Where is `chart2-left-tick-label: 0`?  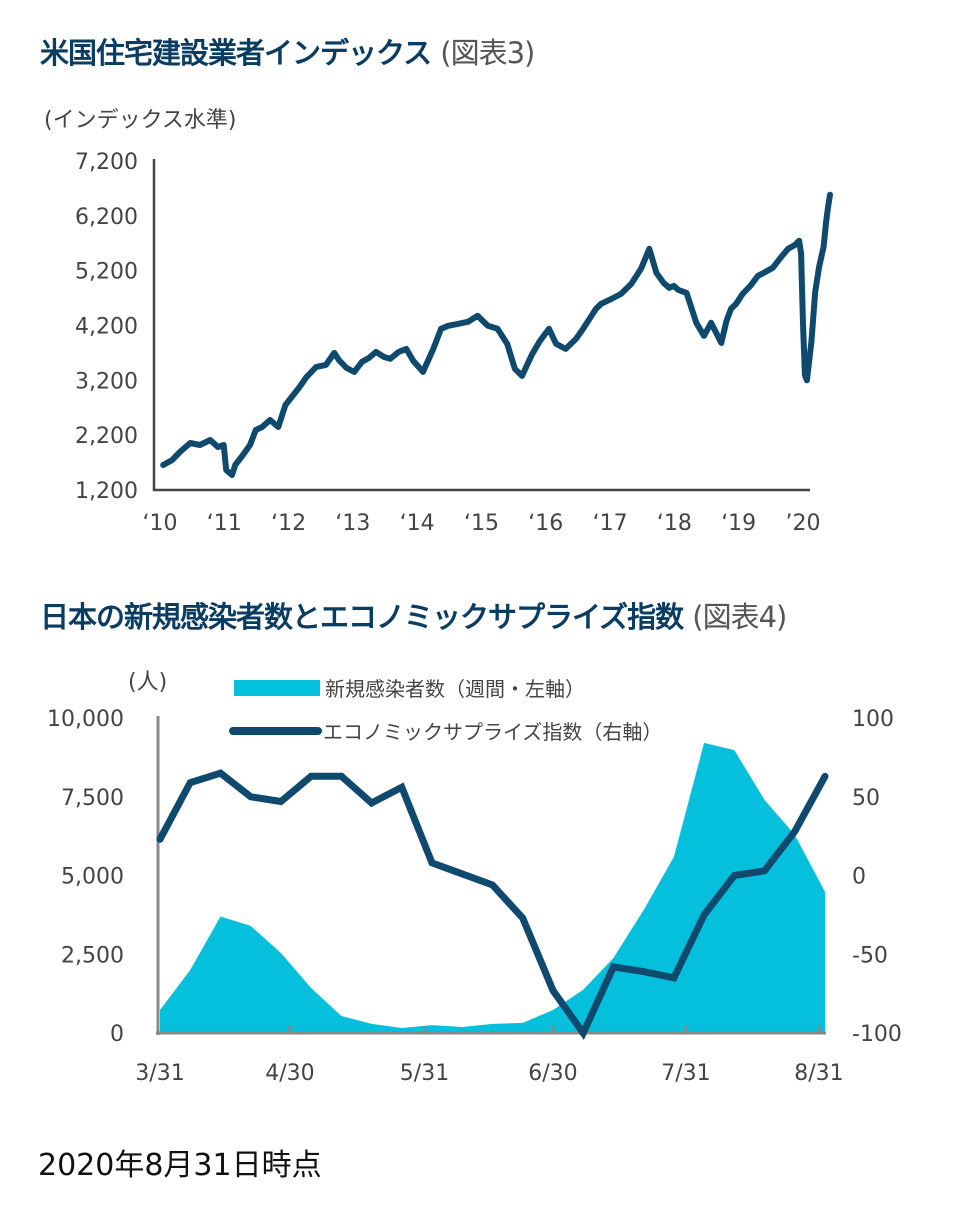
chart2-left-tick-label: 0 is located at coordinates (117, 1034).